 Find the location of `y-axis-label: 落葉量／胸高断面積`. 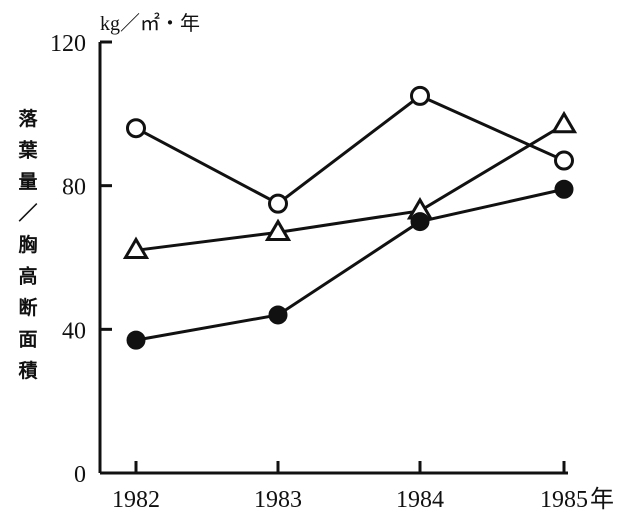

y-axis-label: 落葉量／胸高断面積 is located at coordinates (27, 244).